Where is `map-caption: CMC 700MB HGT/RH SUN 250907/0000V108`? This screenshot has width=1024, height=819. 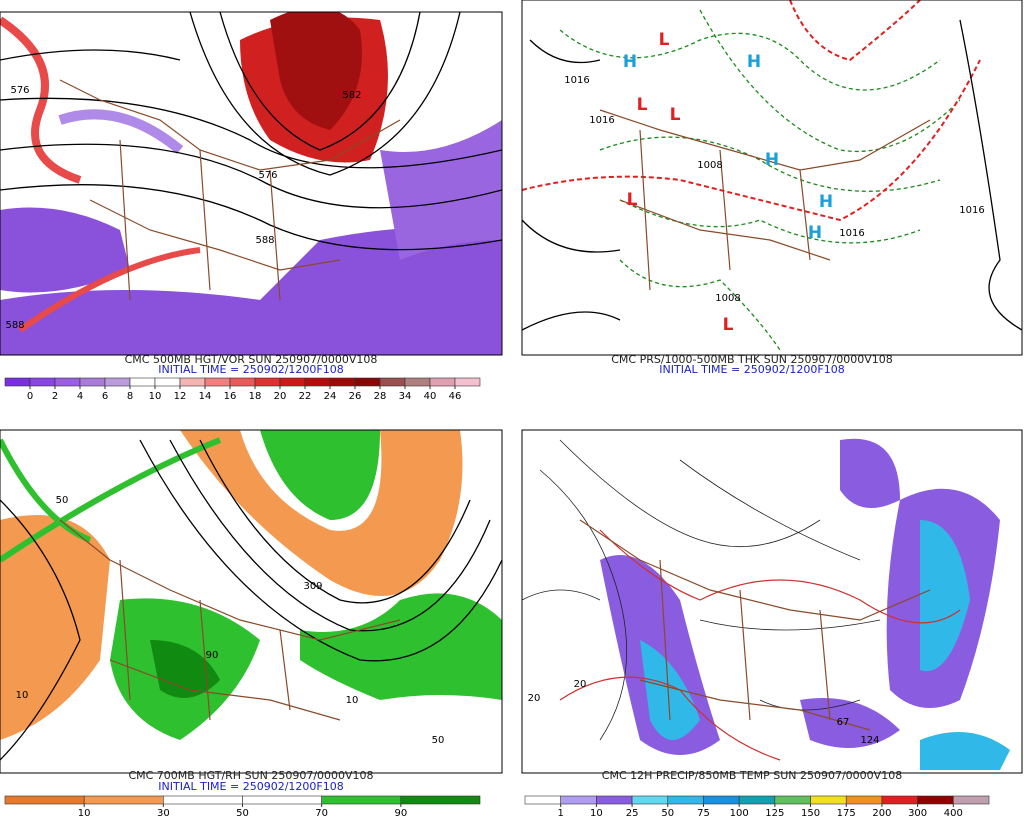 map-caption: CMC 700MB HGT/RH SUN 250907/0000V108 is located at coordinates (250, 775).